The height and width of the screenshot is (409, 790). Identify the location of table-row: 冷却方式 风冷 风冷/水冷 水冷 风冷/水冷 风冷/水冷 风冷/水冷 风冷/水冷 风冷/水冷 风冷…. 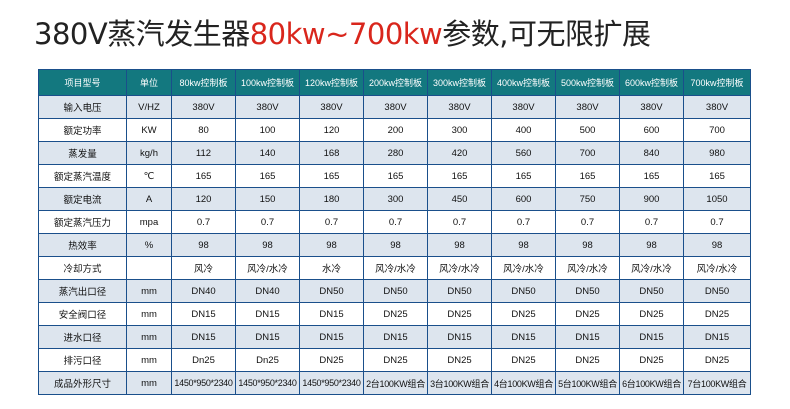
(394, 268).